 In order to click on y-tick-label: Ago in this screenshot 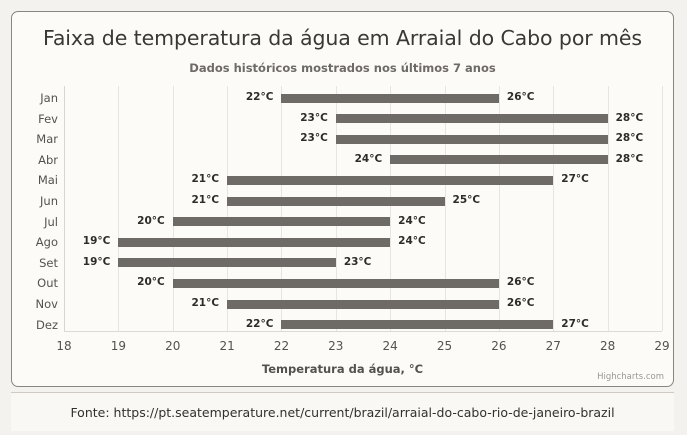, I will do `click(46, 242)`.